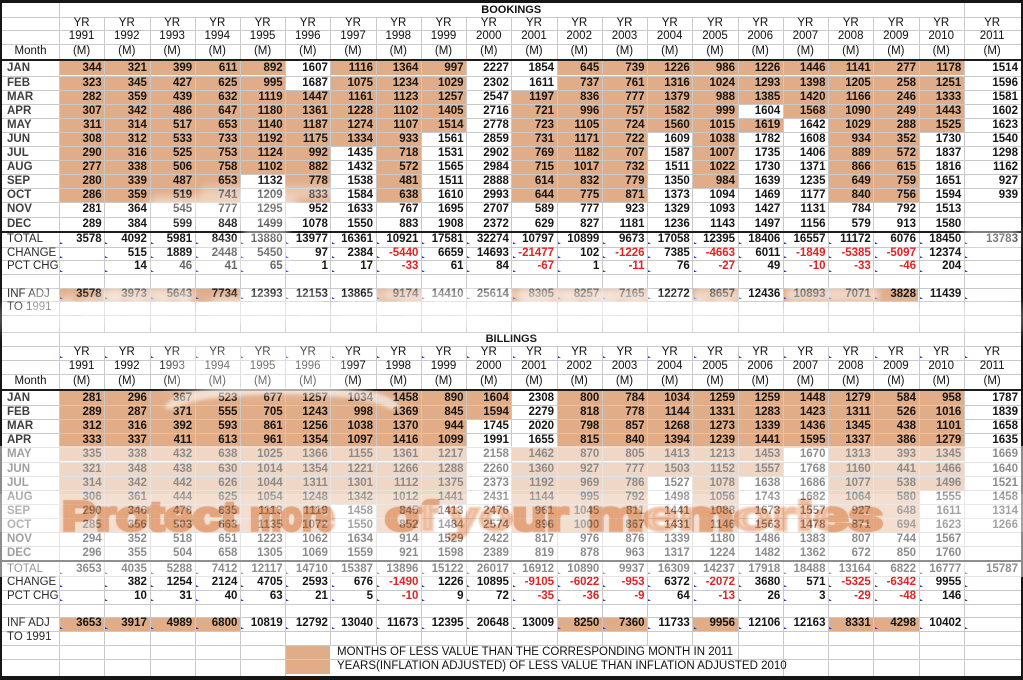 This screenshot has width=1023, height=680. What do you see at coordinates (508, 516) in the screenshot?
I see `svg-text: your` at bounding box center [508, 516].